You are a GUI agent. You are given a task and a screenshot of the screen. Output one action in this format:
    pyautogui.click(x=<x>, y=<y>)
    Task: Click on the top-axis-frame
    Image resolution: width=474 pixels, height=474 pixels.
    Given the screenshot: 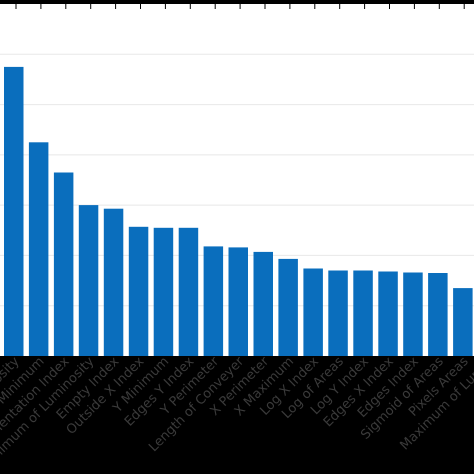 What is the action you would take?
    pyautogui.click(x=237, y=2)
    